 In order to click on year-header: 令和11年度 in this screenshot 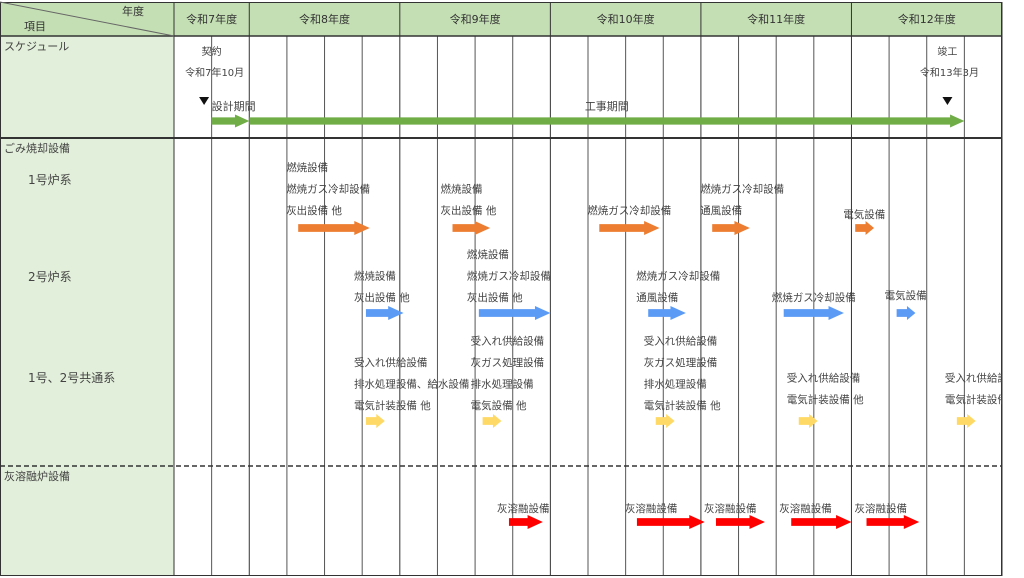, I will do `click(776, 19)`.